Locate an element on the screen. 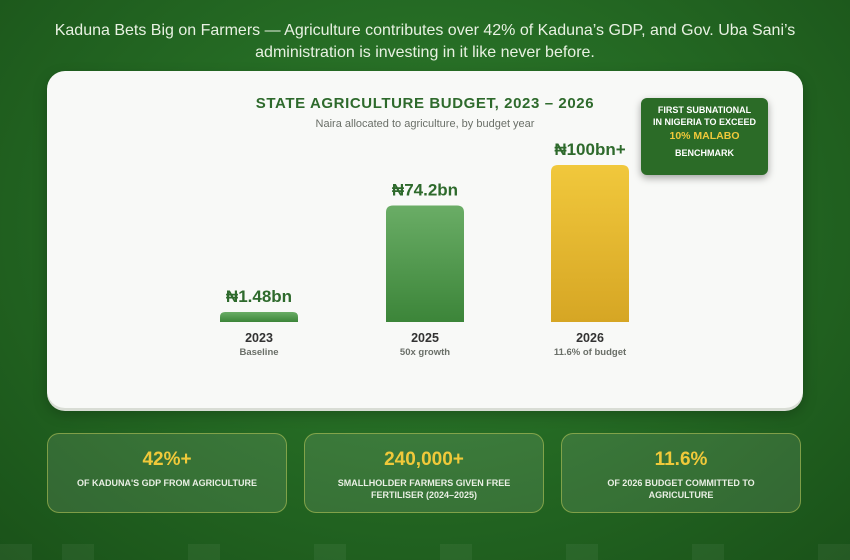 Image resolution: width=850 pixels, height=560 pixels. category-label: 2025 is located at coordinates (425, 338).